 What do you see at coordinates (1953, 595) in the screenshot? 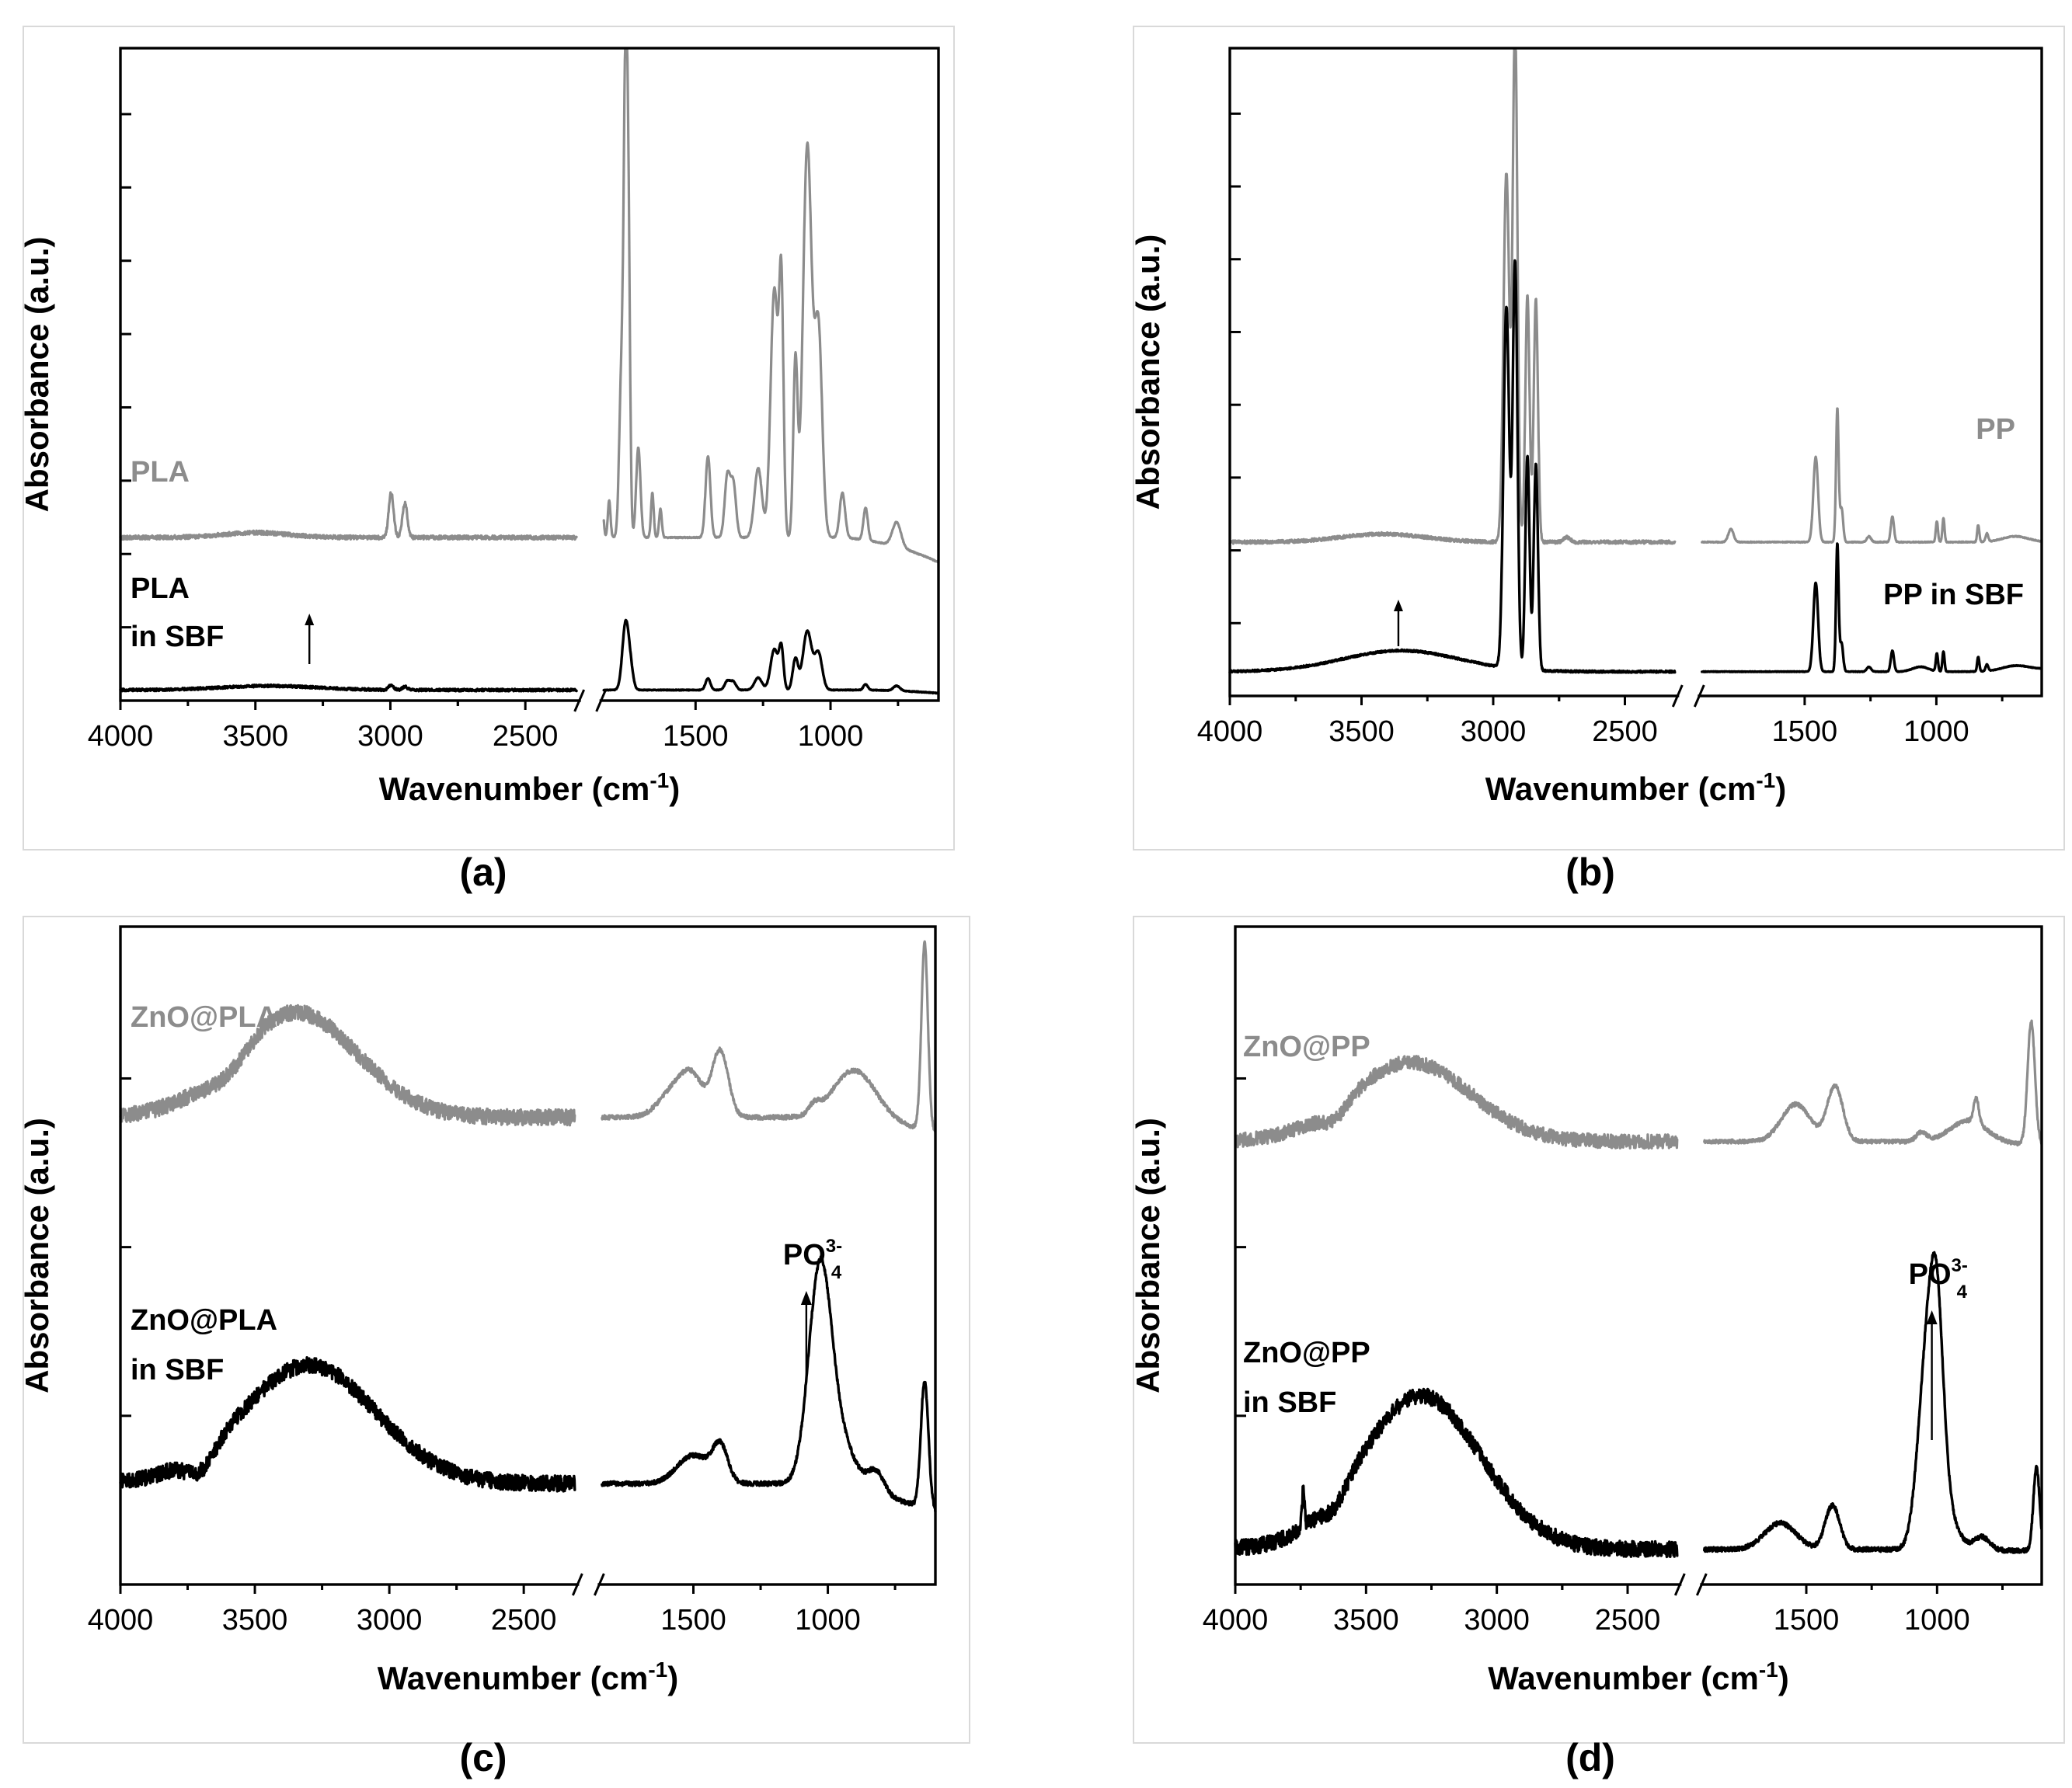
I see `series-label-sbf: PP in SBF` at bounding box center [1953, 595].